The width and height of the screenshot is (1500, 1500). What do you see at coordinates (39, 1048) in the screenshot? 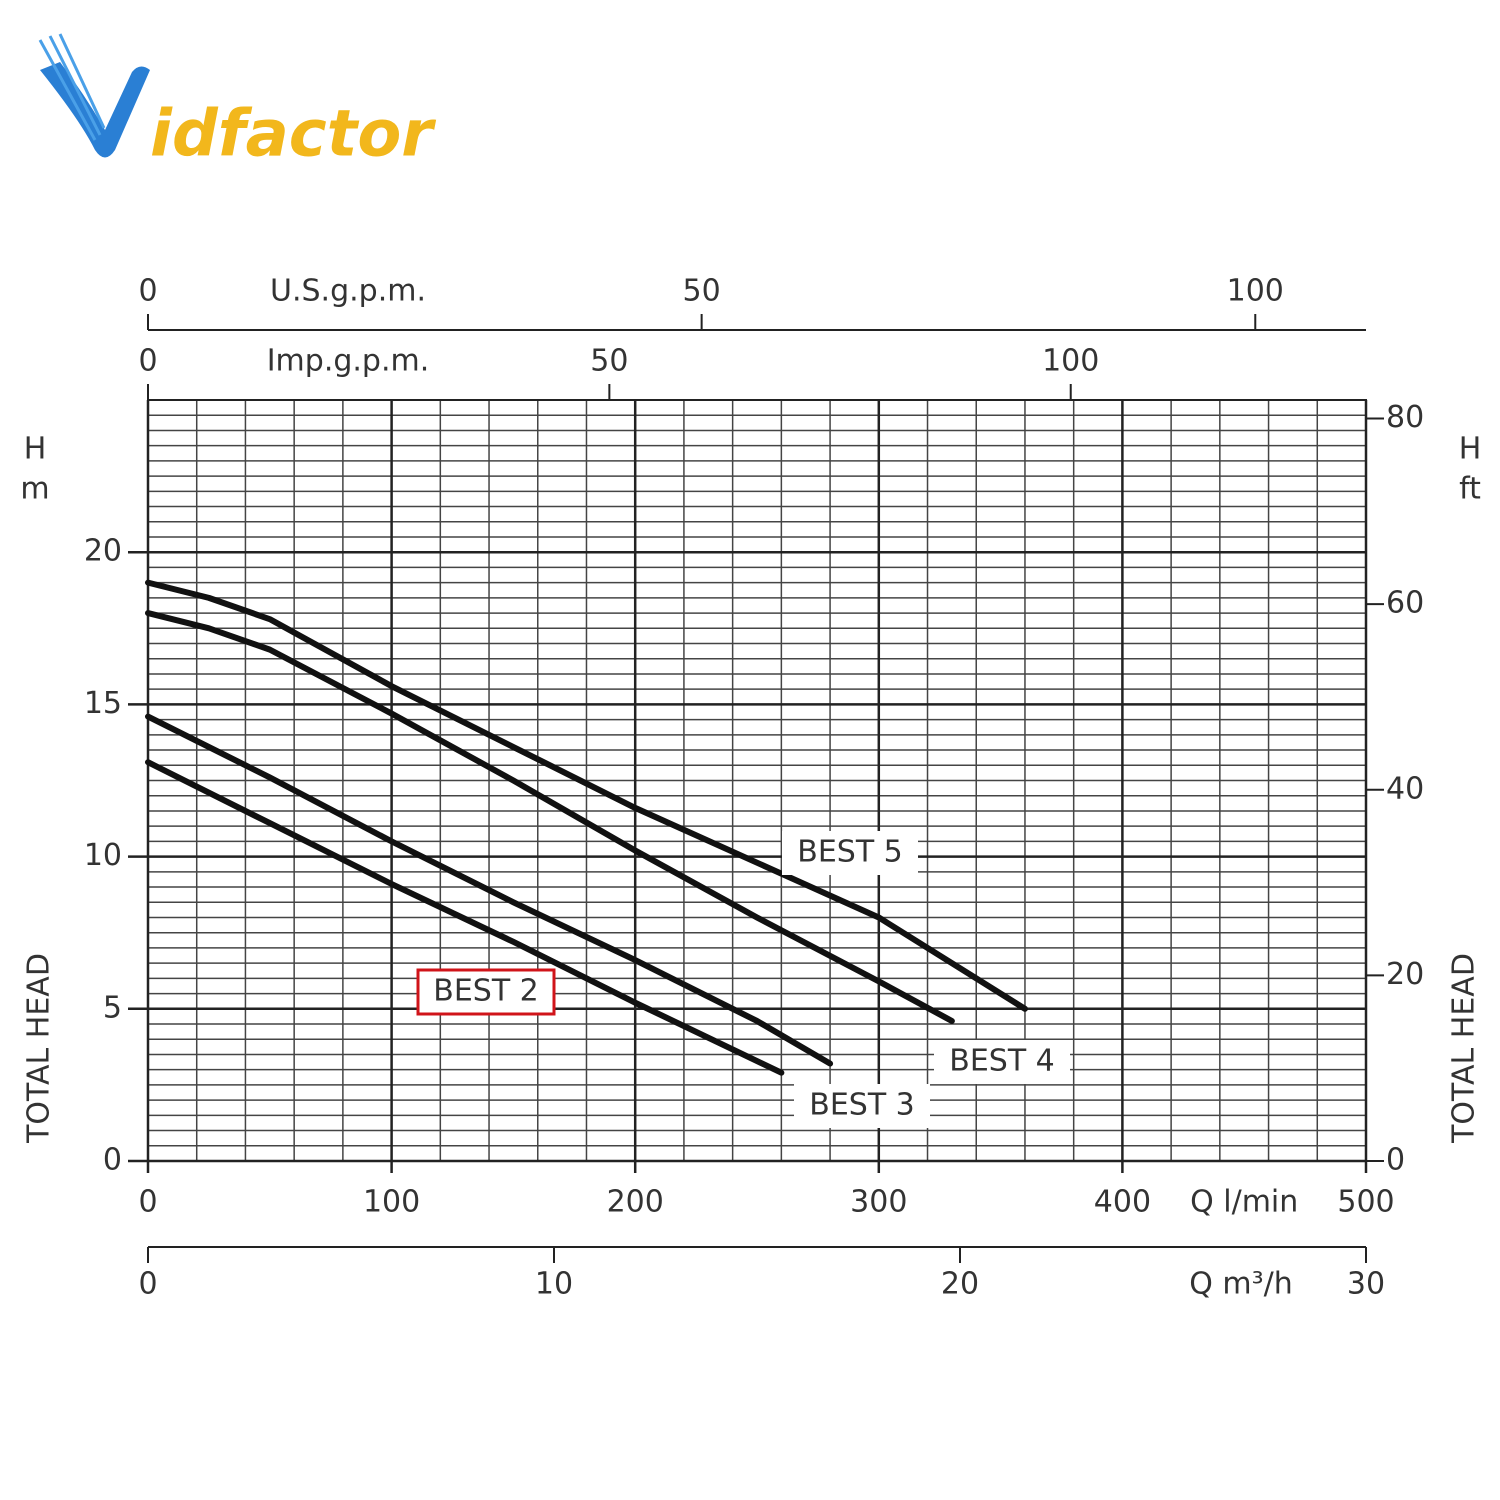
I see `y-axis-label: TOTAL HEAD` at bounding box center [39, 1048].